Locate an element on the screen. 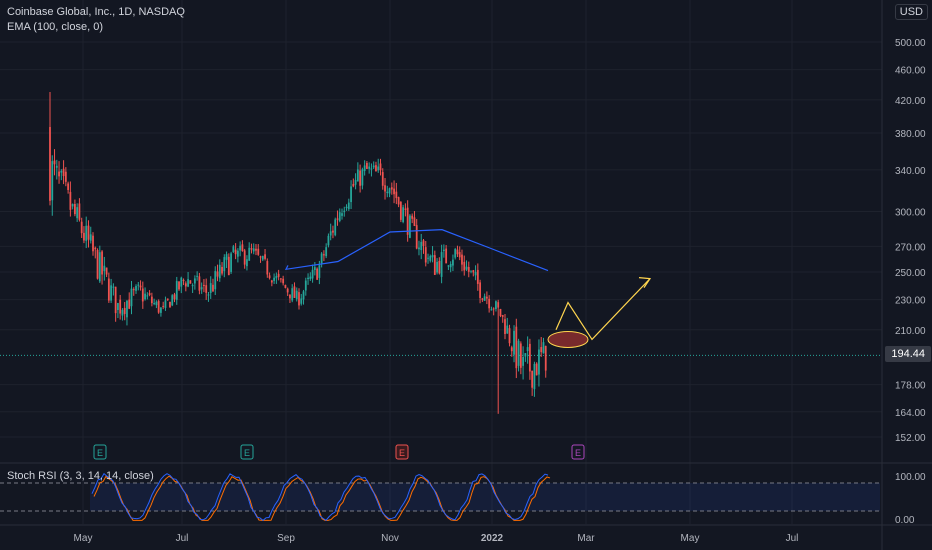 Image resolution: width=932 pixels, height=550 pixels. highlight-ellipse is located at coordinates (568, 339).